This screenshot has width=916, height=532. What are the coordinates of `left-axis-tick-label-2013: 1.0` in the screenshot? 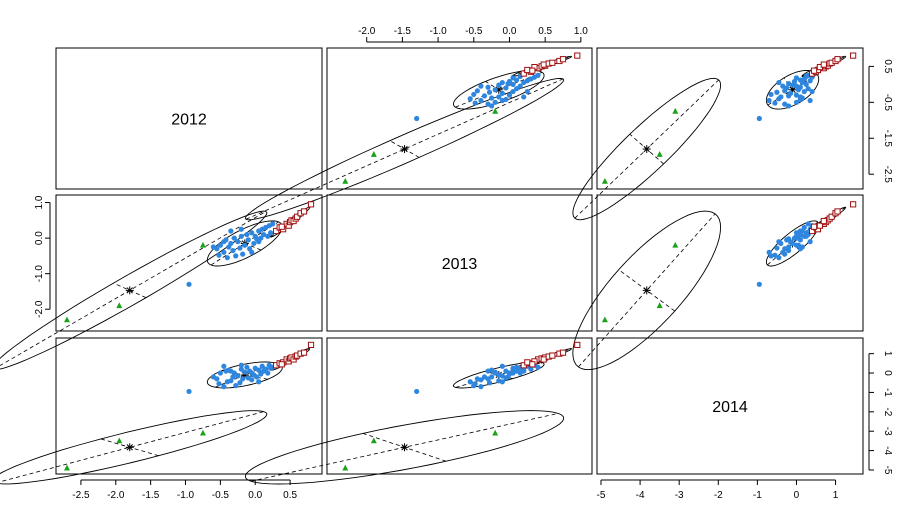 It's located at (39, 202).